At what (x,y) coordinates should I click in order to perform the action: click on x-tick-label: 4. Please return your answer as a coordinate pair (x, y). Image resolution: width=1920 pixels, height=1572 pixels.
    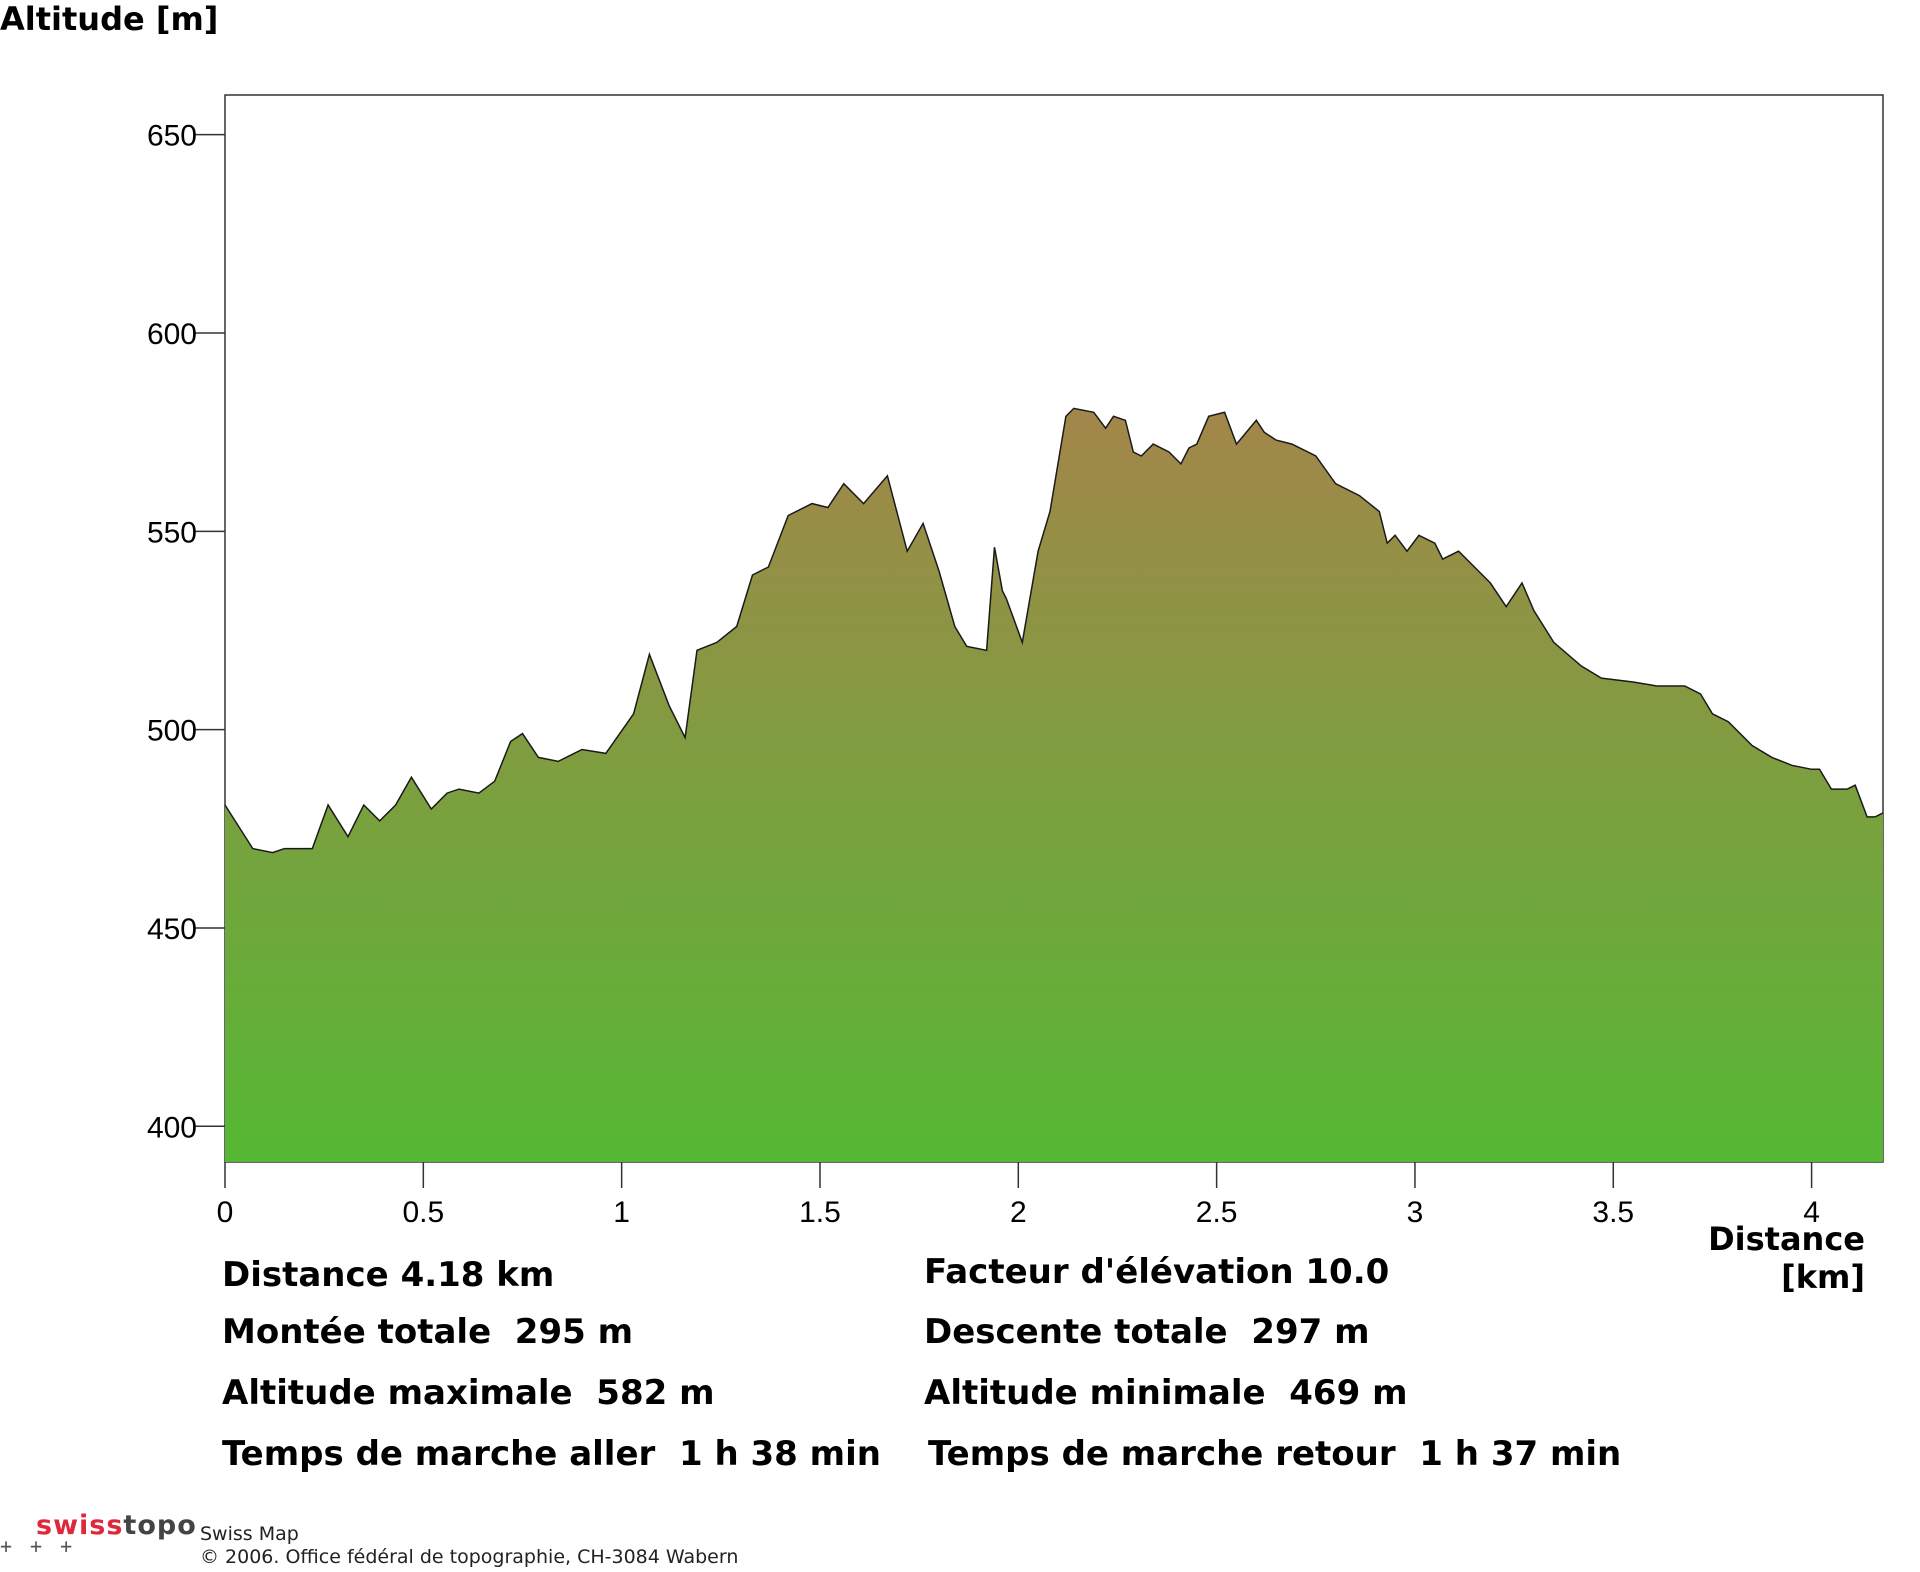
    Looking at the image, I should click on (1811, 1212).